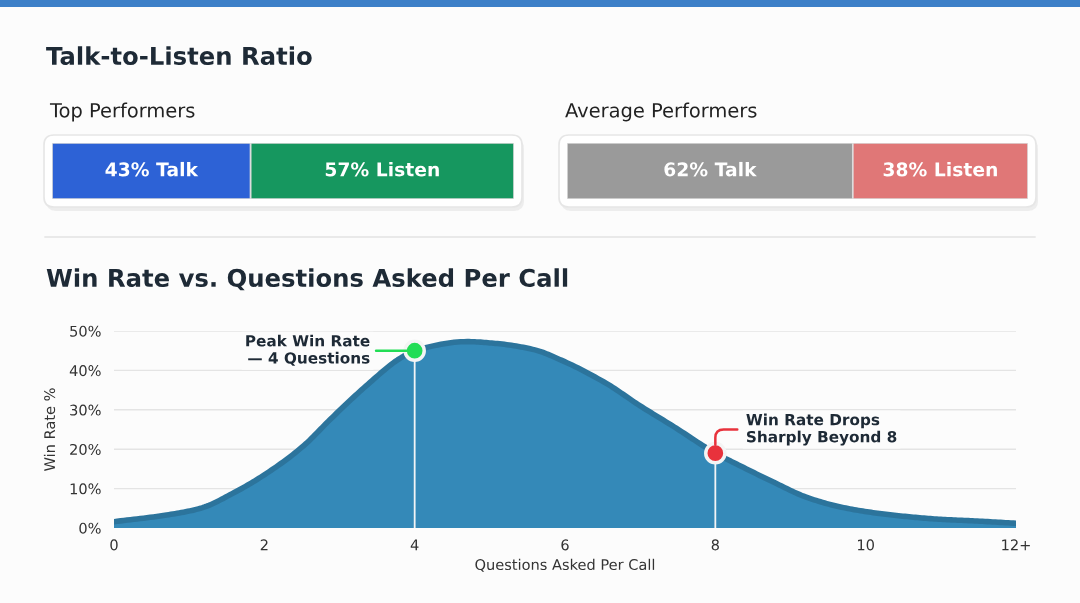  Describe the element at coordinates (865, 545) in the screenshot. I see `x-tick-label: 10` at that location.